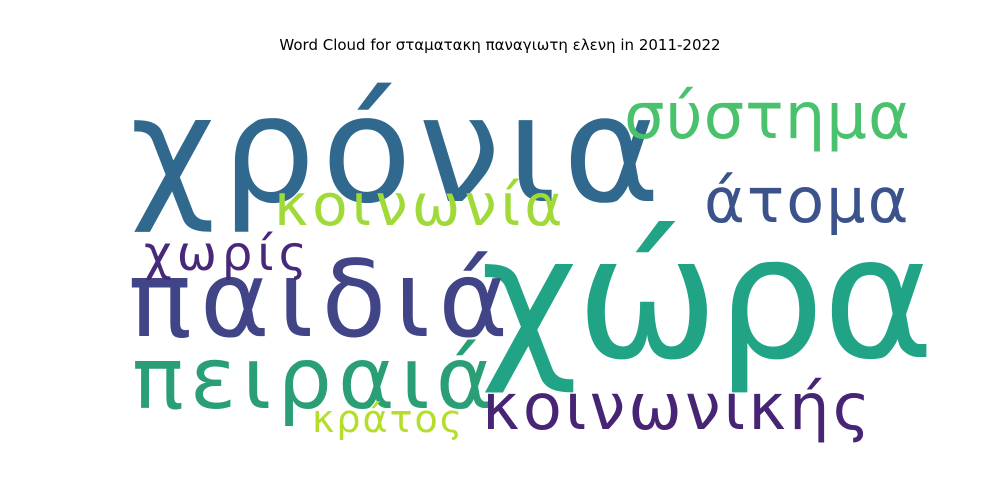 The height and width of the screenshot is (500, 1000). I want to click on word-koinonikis: κοινωνικής, so click(678, 408).